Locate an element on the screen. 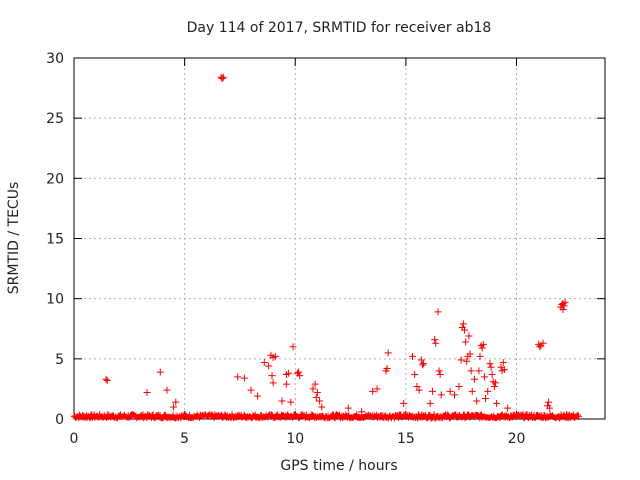 This screenshot has width=640, height=480. y-tick-labels: 0 5 10 15 20 25 30 is located at coordinates (55, 239).